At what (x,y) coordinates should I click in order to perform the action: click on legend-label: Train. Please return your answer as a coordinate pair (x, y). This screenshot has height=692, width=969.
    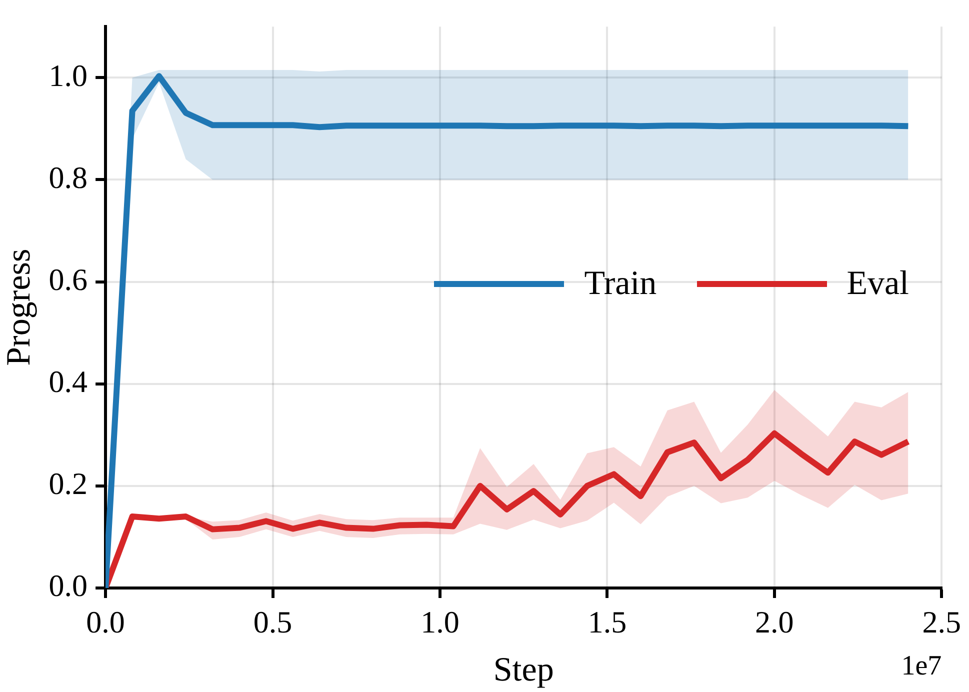
    Looking at the image, I should click on (620, 284).